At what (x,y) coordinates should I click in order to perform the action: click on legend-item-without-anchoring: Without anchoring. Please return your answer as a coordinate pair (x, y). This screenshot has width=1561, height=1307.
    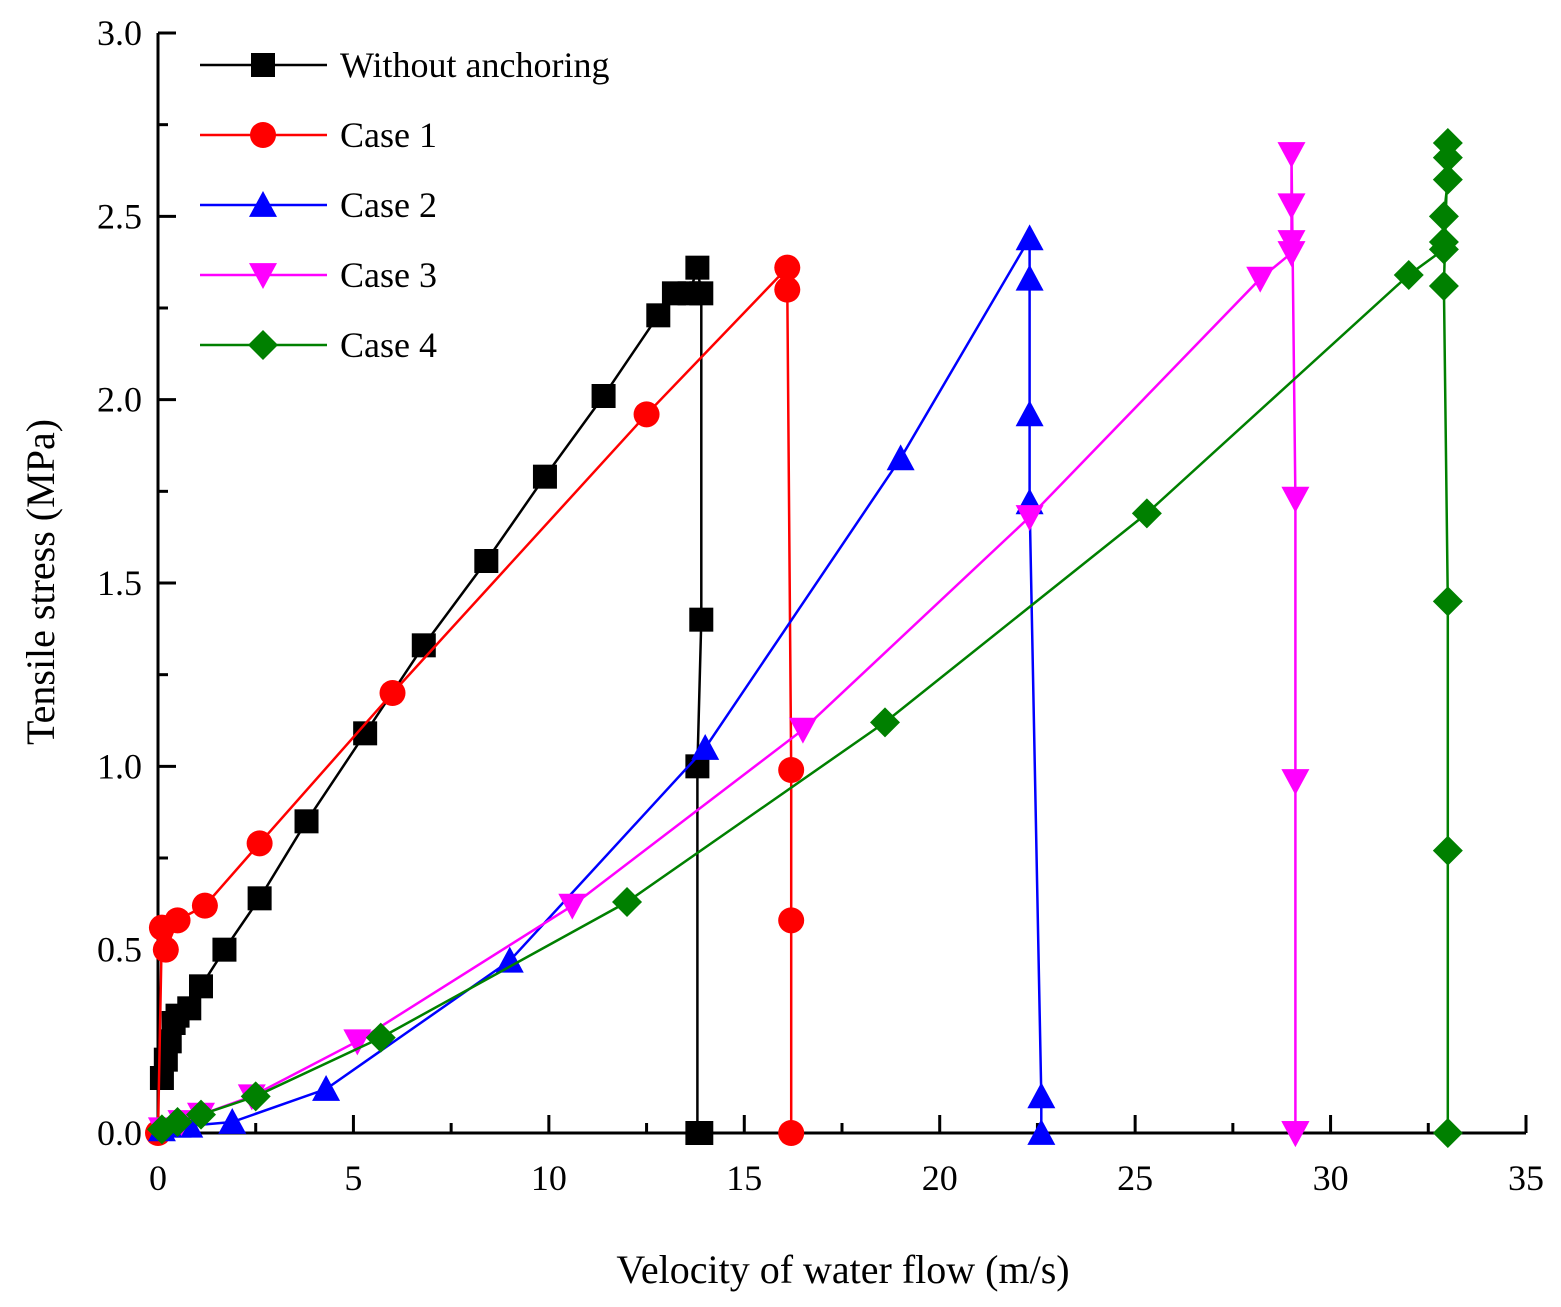
    Looking at the image, I should click on (405, 65).